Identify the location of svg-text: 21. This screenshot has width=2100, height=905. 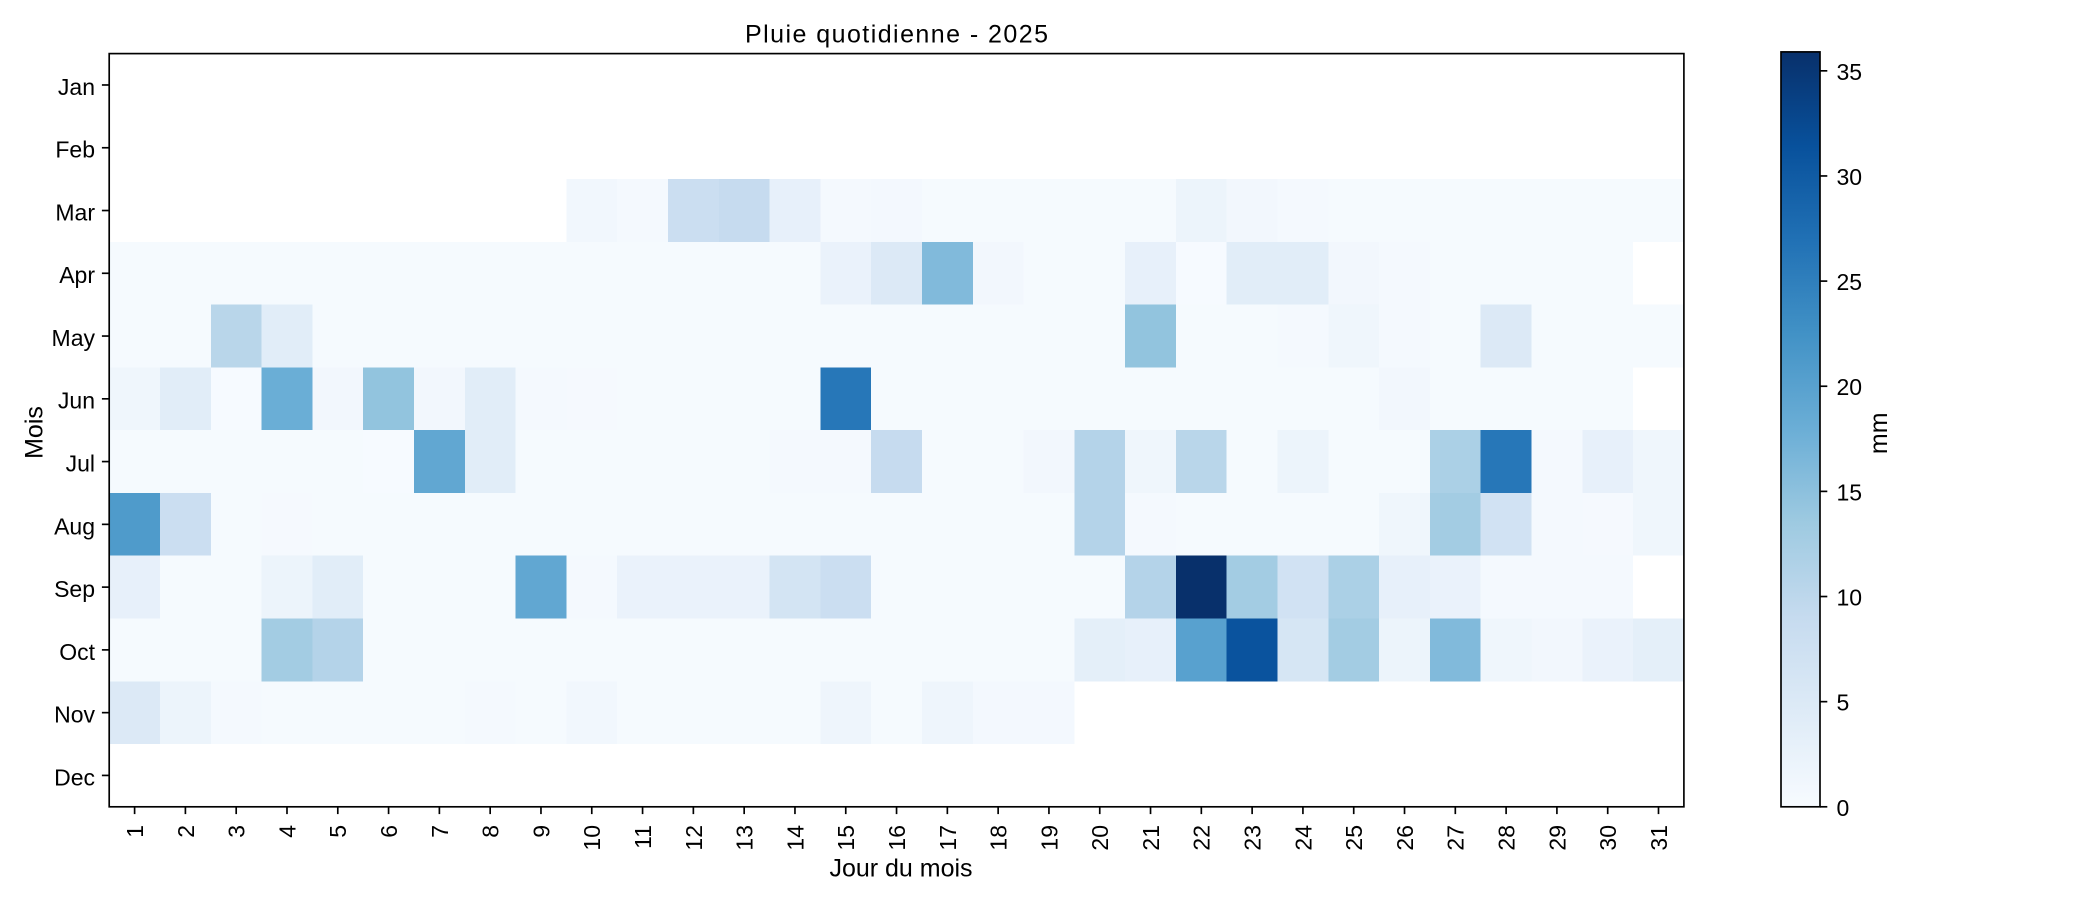
(1151, 838).